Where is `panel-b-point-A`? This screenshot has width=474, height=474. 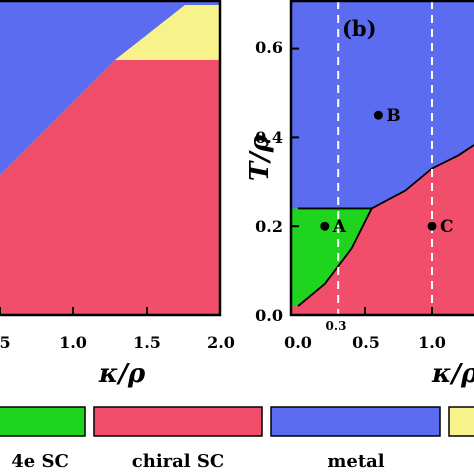 panel-b-point-A is located at coordinates (325, 226).